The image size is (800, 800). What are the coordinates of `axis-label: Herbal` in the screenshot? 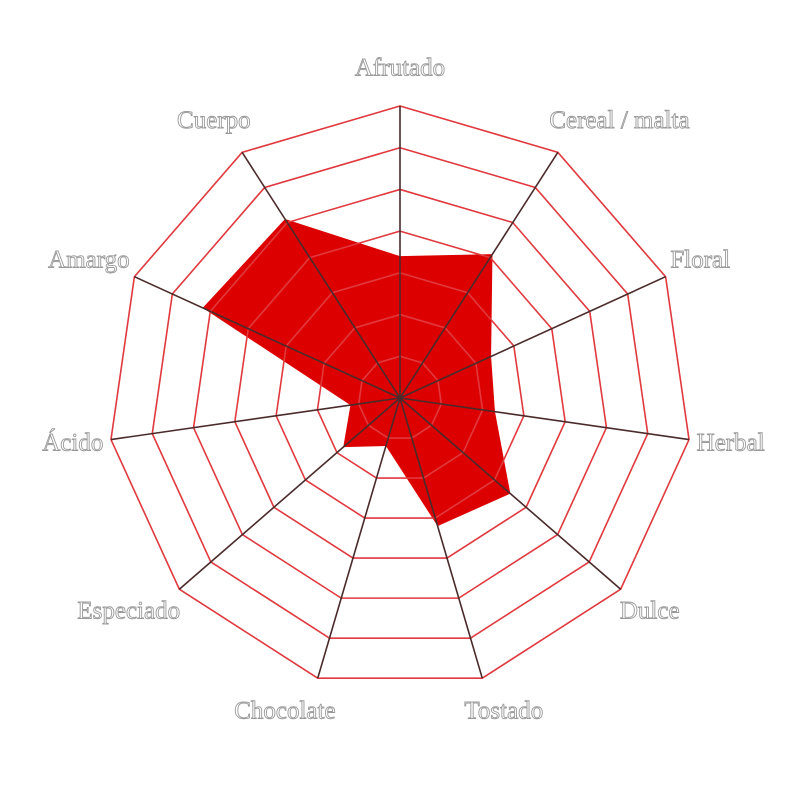 It's located at (731, 442).